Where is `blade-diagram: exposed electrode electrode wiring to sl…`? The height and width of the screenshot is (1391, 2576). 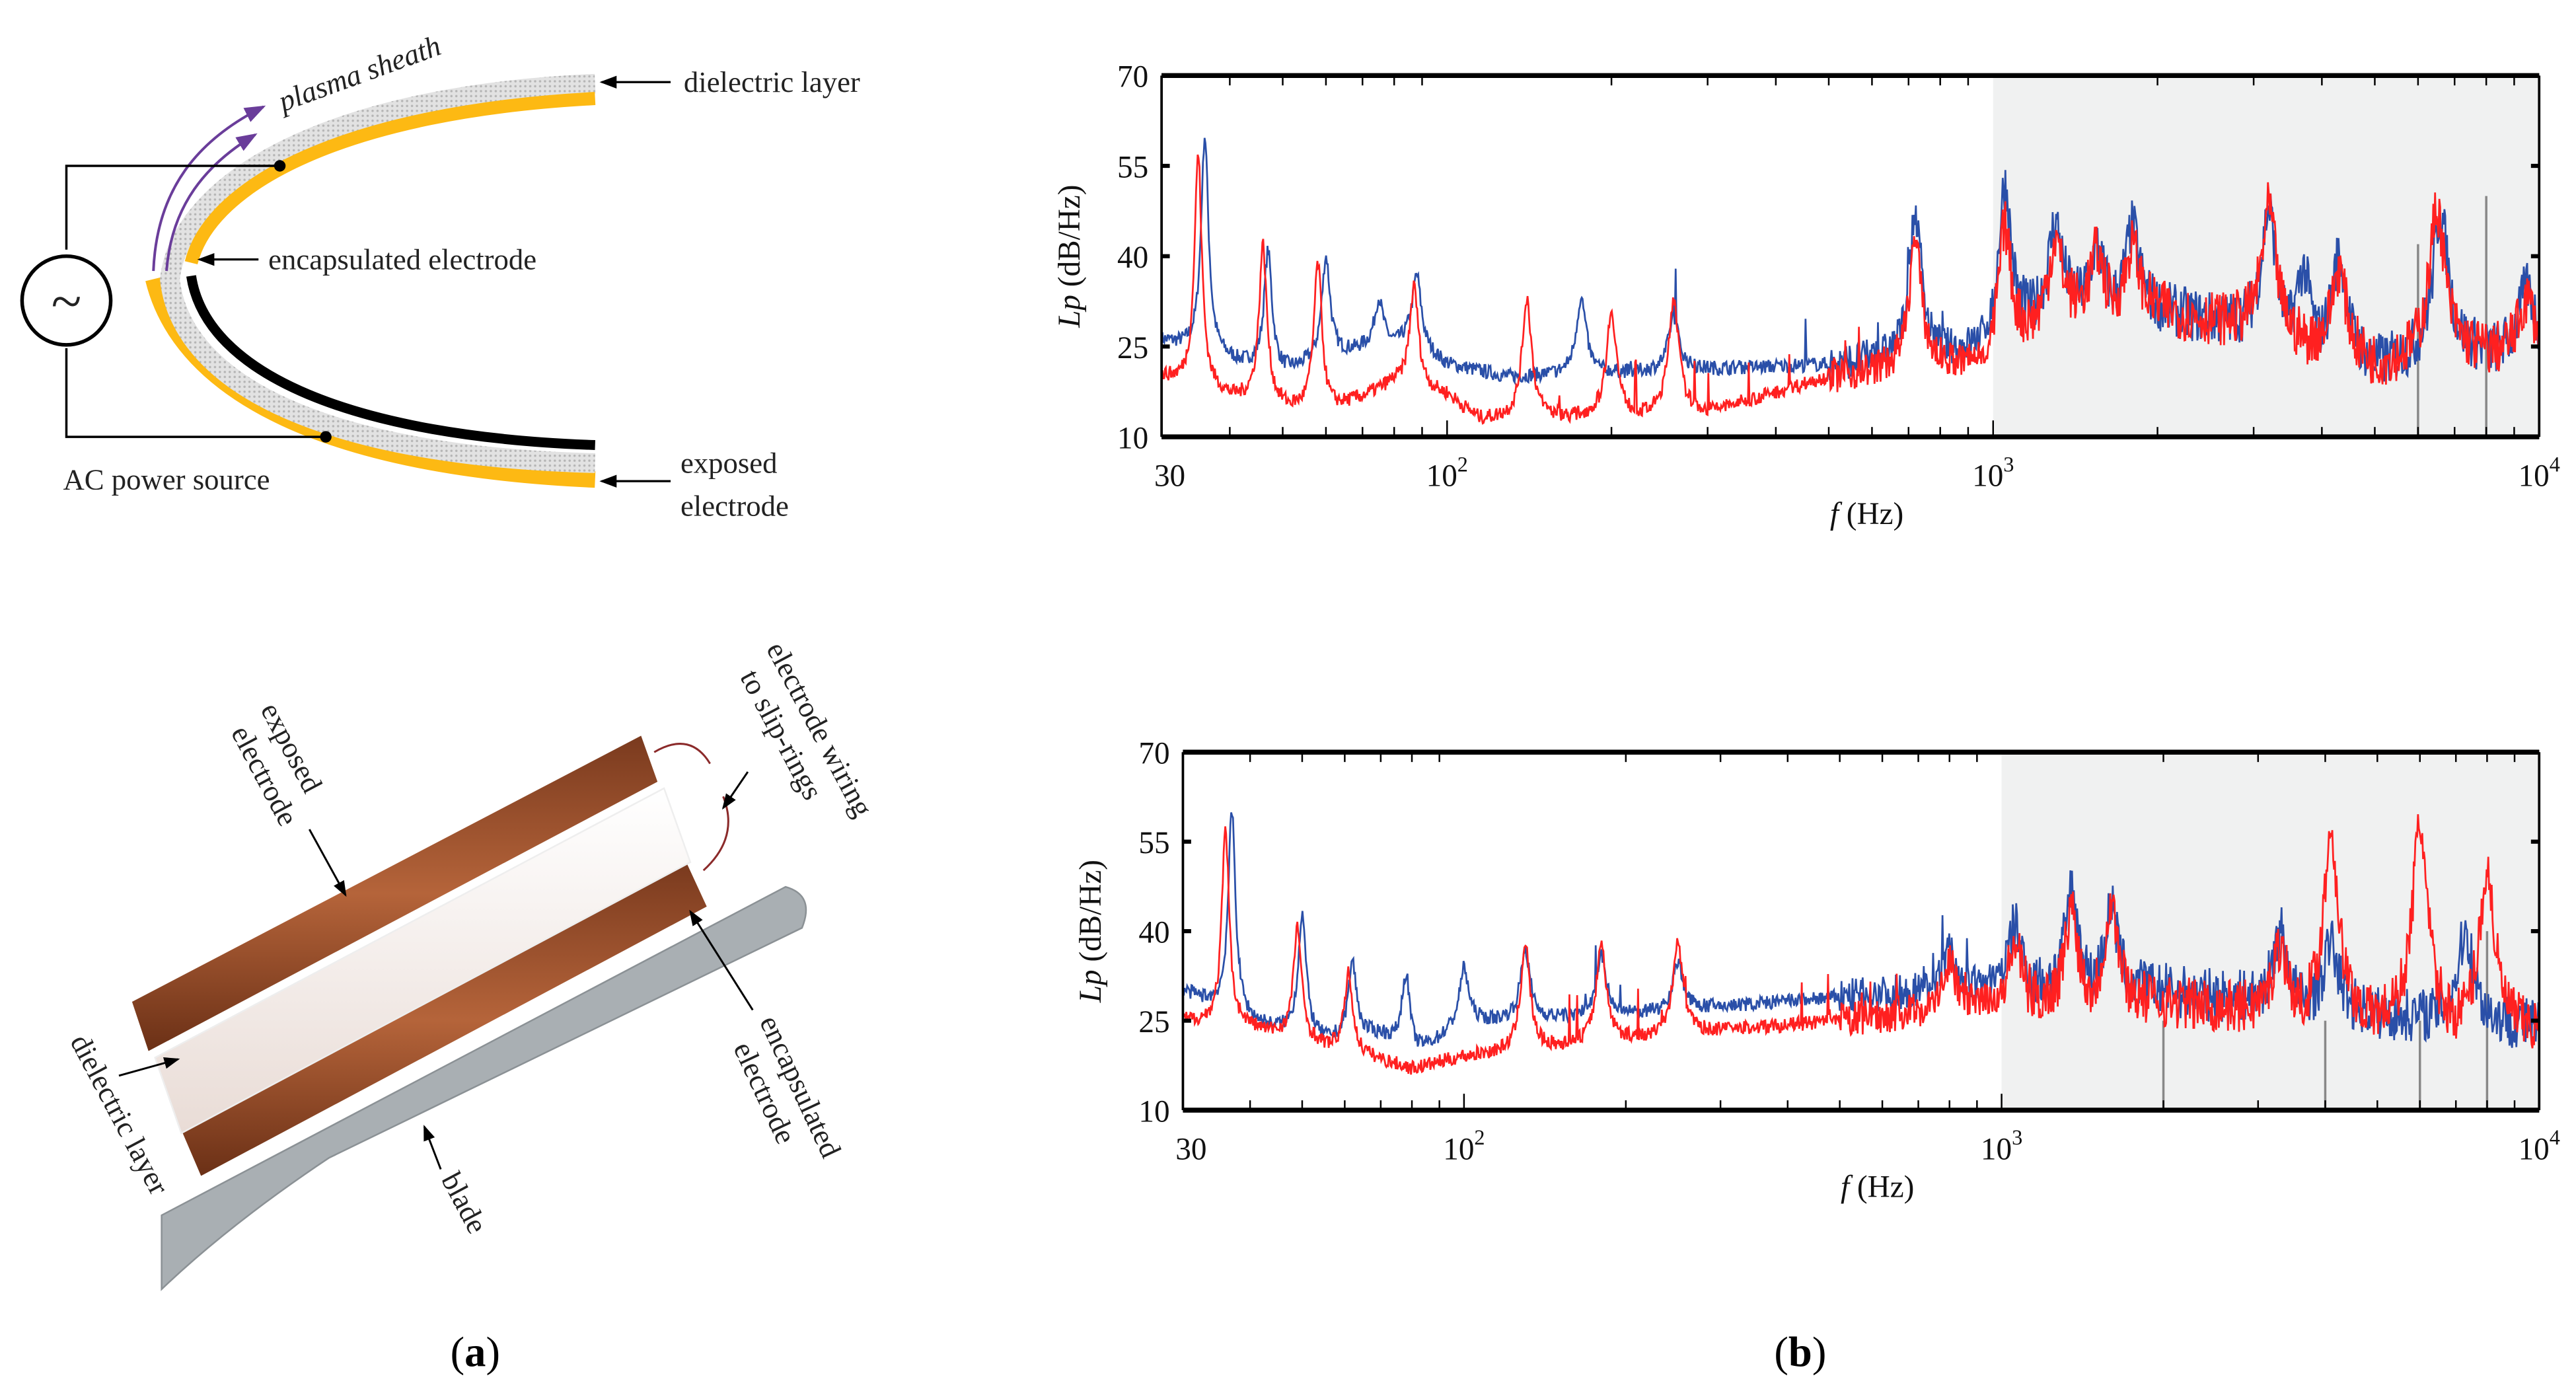
blade-diagram: exposed electrode electrode wiring to sl… is located at coordinates (472, 964).